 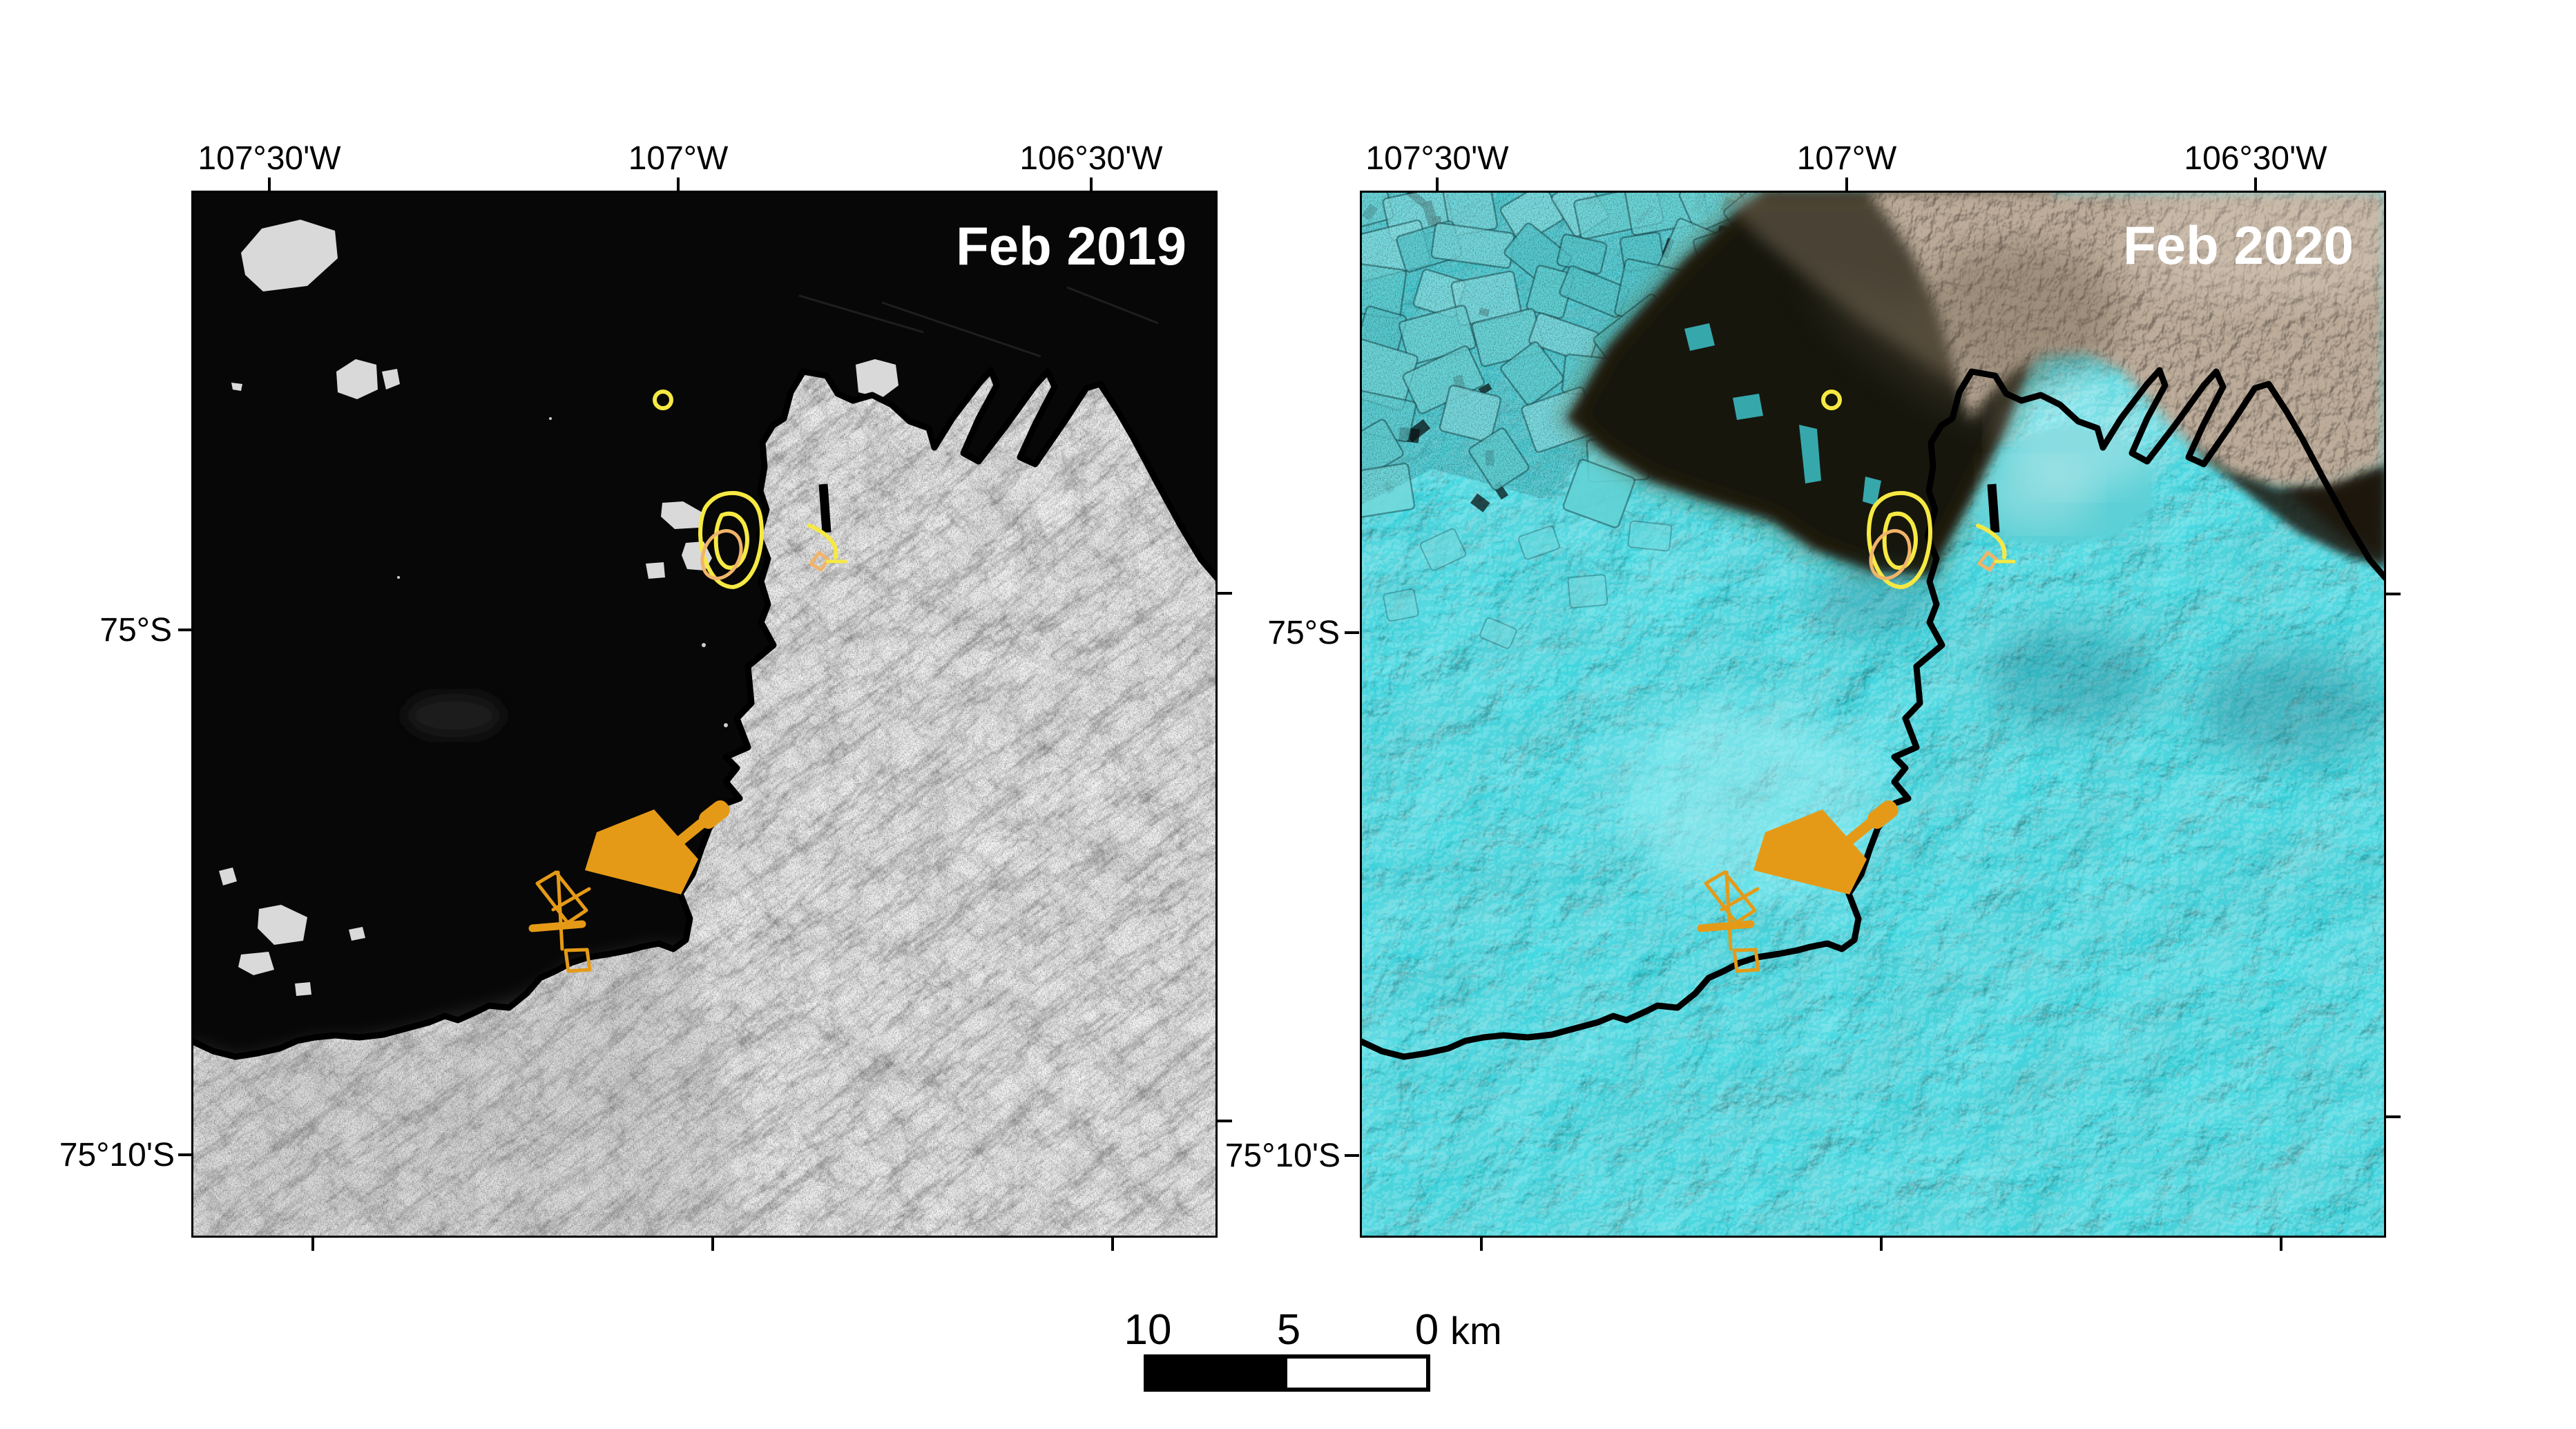 What do you see at coordinates (1071, 245) in the screenshot?
I see `svg-text: Feb 2019` at bounding box center [1071, 245].